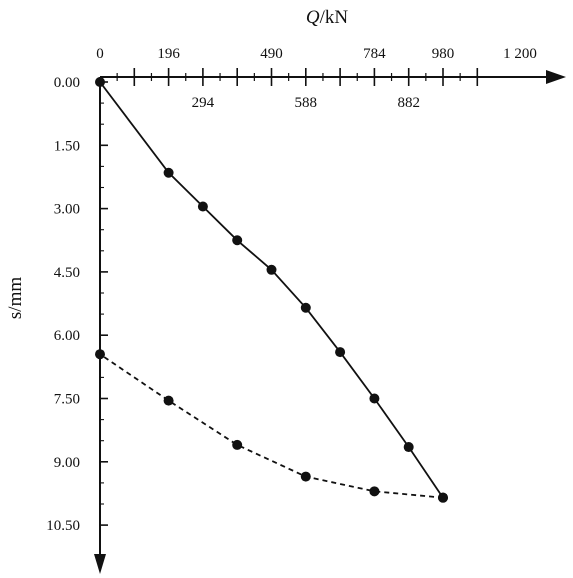 The width and height of the screenshot is (573, 578). I want to click on x-tick-label: 980, so click(443, 54).